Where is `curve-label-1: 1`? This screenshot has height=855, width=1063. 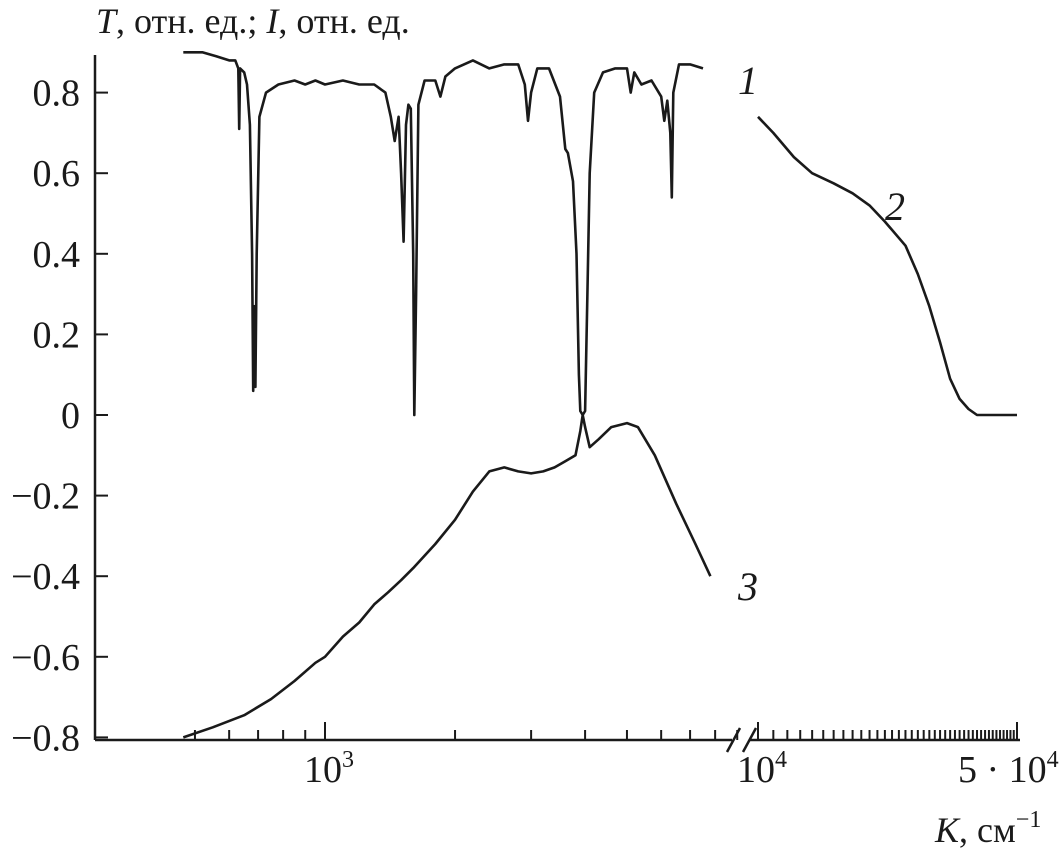 curve-label-1: 1 is located at coordinates (748, 80).